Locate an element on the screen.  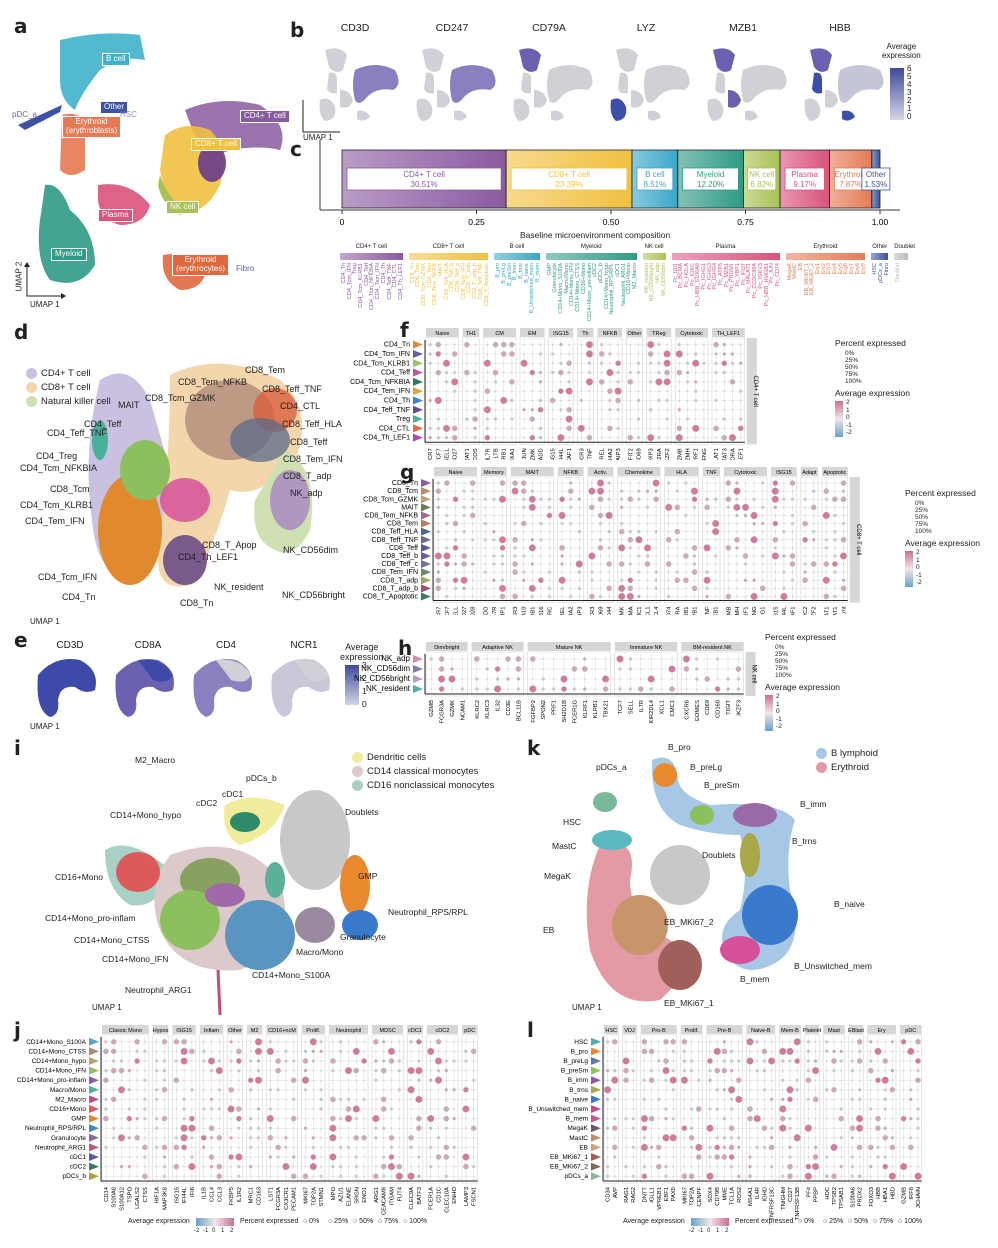
cluster-nk-cd56dim is located at coordinates (290, 500).